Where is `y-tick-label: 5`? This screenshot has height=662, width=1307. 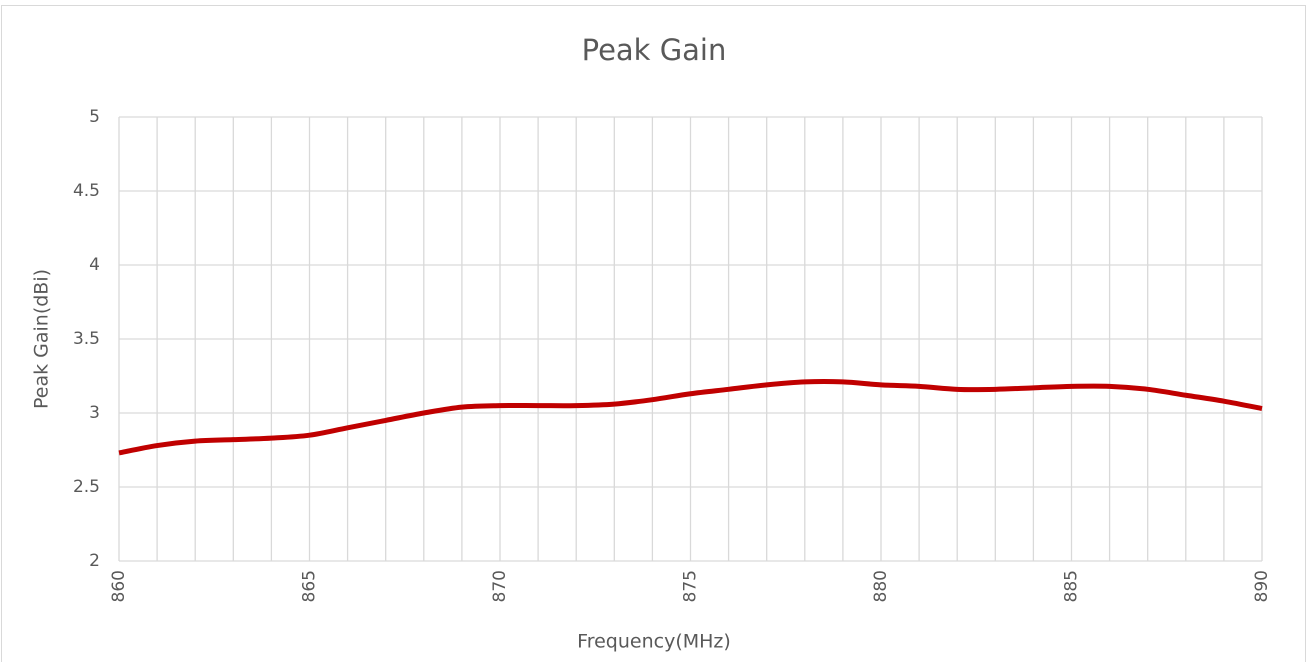
y-tick-label: 5 is located at coordinates (94, 117).